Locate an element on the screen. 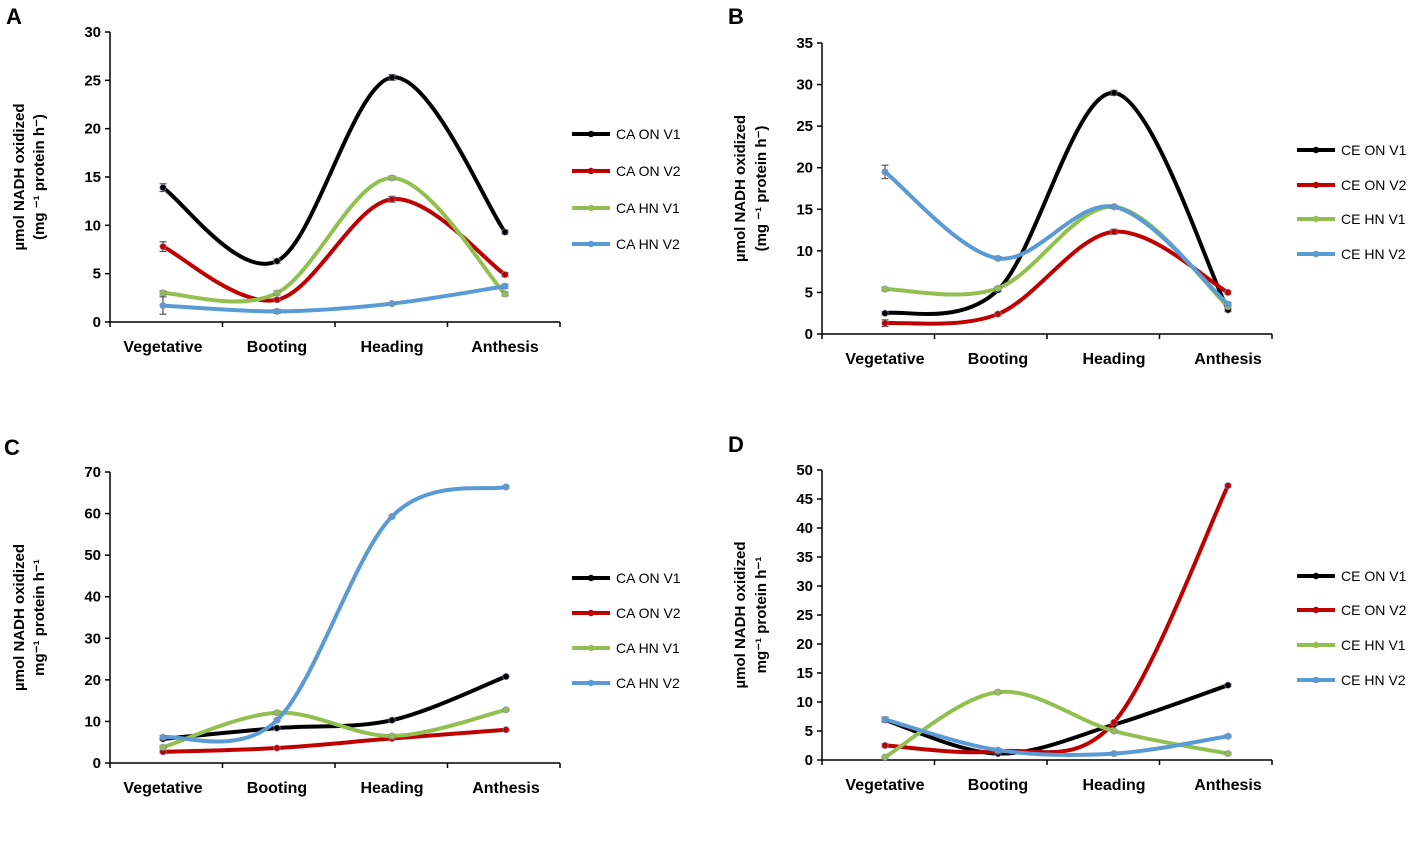 This screenshot has height=844, width=1418. series-ce-hn-v2 is located at coordinates (1056, 236).